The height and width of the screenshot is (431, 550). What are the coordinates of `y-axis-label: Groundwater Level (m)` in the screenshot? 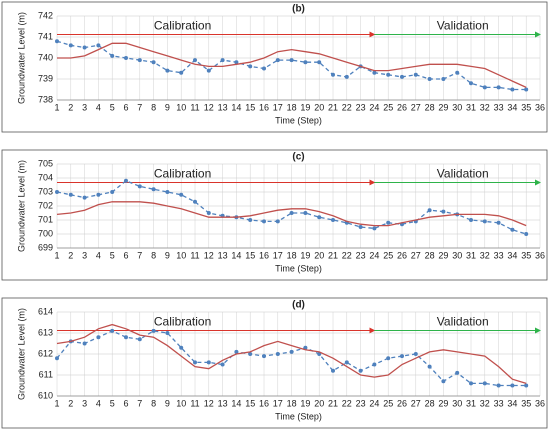 It's located at (21, 206).